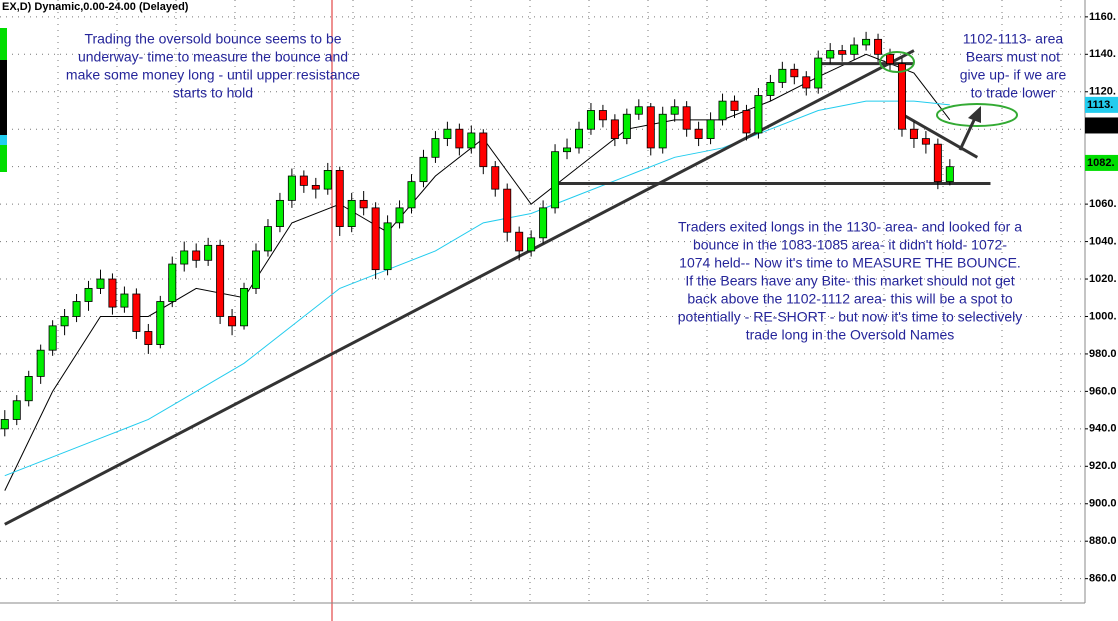 This screenshot has height=621, width=1118. Describe the element at coordinates (1103, 429) in the screenshot. I see `y-tick-label: 940.0` at that location.